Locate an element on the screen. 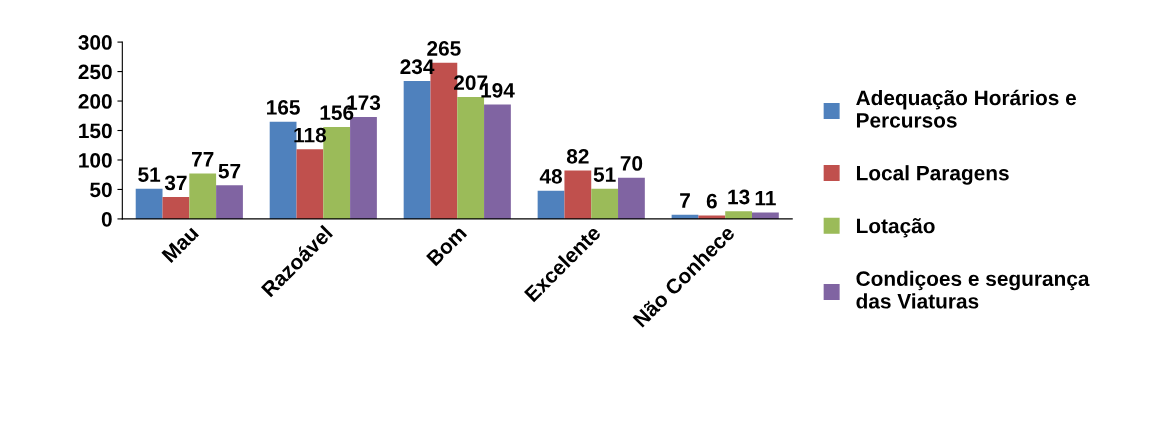  data-label: 7 is located at coordinates (685, 200).